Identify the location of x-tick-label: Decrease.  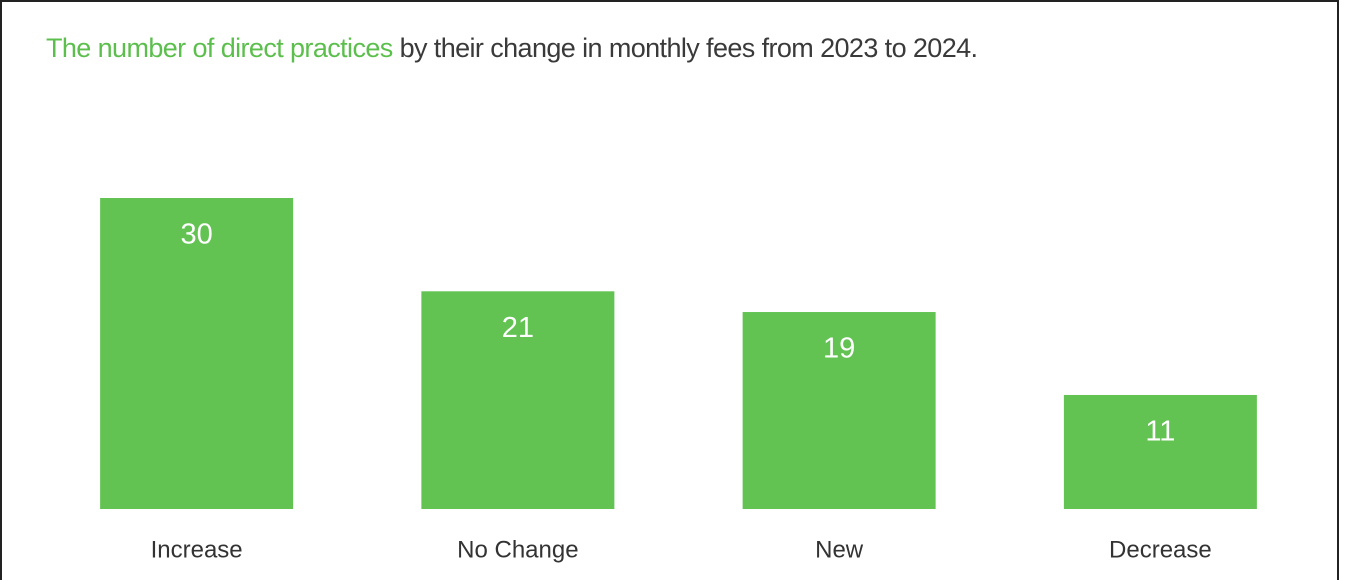
(1160, 549).